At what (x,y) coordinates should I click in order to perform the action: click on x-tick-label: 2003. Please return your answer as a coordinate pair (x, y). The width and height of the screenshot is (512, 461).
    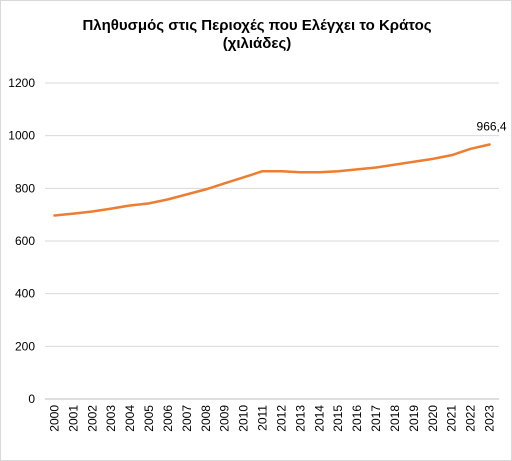
    Looking at the image, I should click on (111, 418).